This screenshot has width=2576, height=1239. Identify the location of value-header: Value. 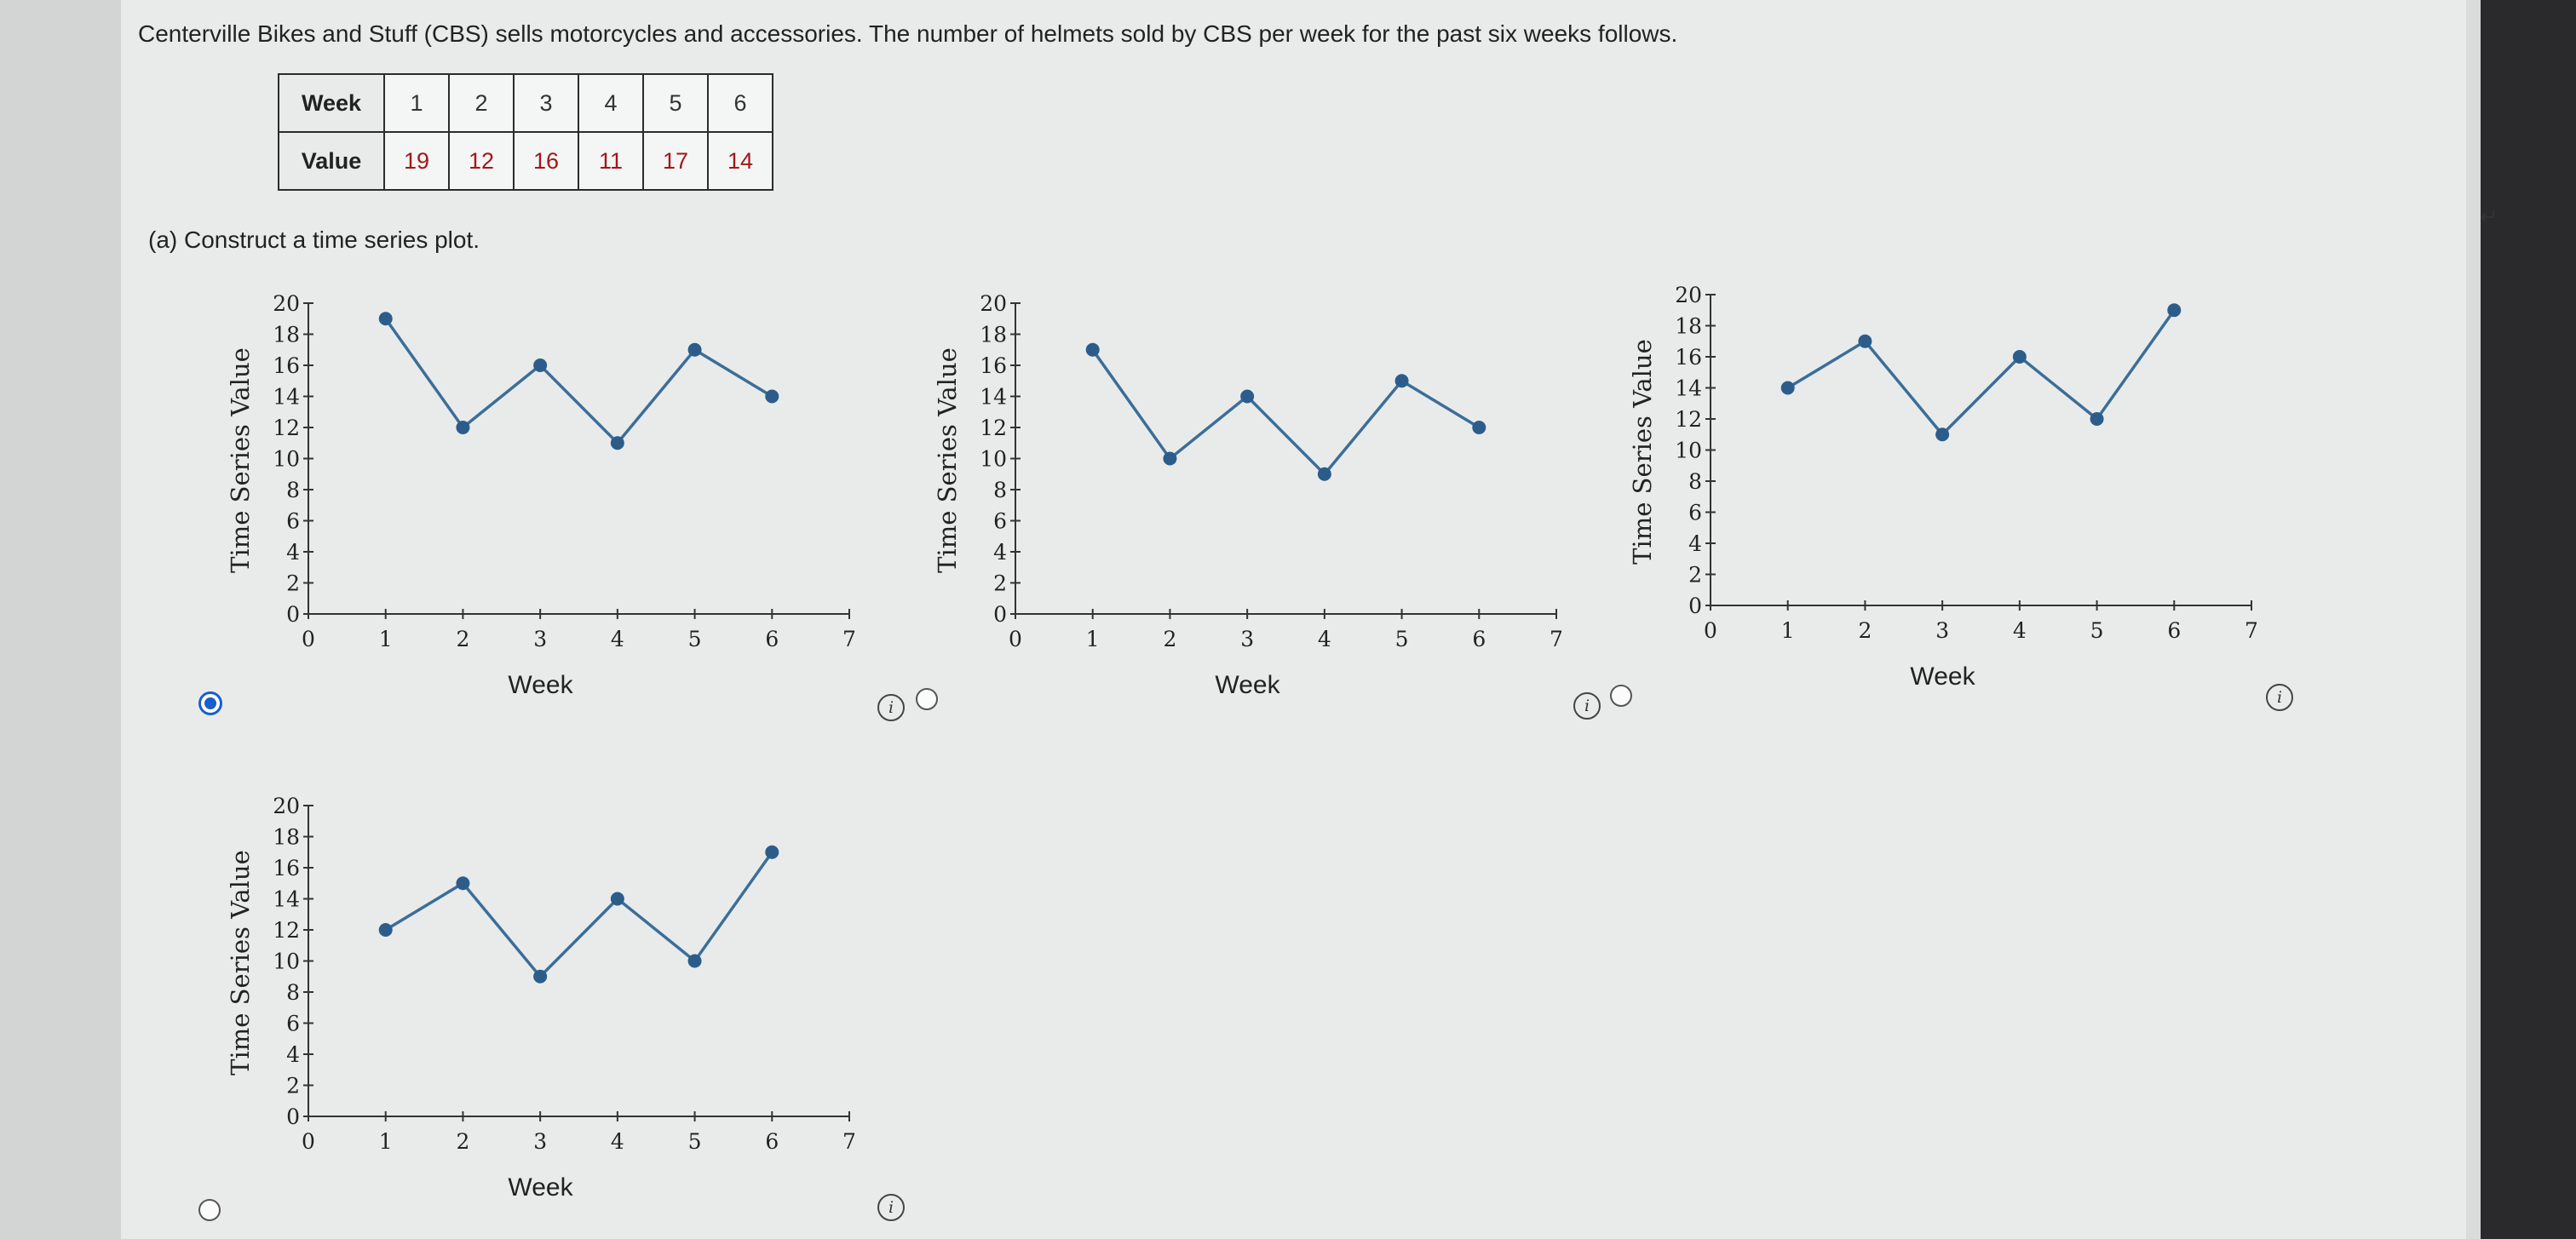
(331, 161).